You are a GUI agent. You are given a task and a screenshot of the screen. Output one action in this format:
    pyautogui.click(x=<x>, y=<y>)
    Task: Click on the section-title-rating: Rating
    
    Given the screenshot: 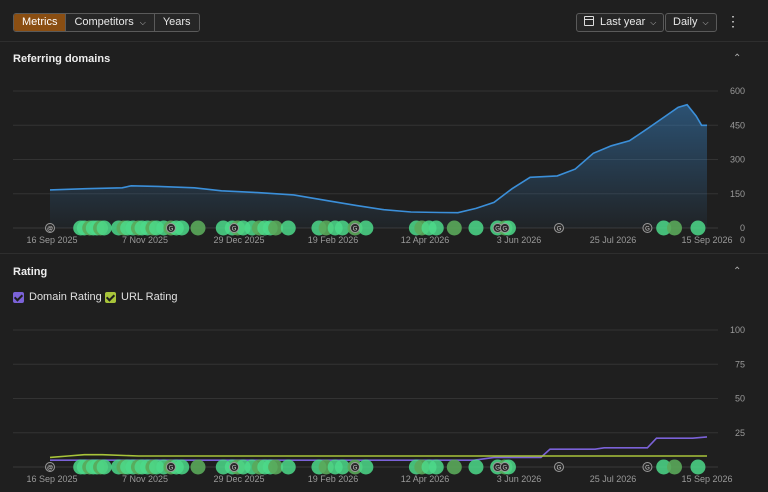 What is the action you would take?
    pyautogui.click(x=30, y=272)
    